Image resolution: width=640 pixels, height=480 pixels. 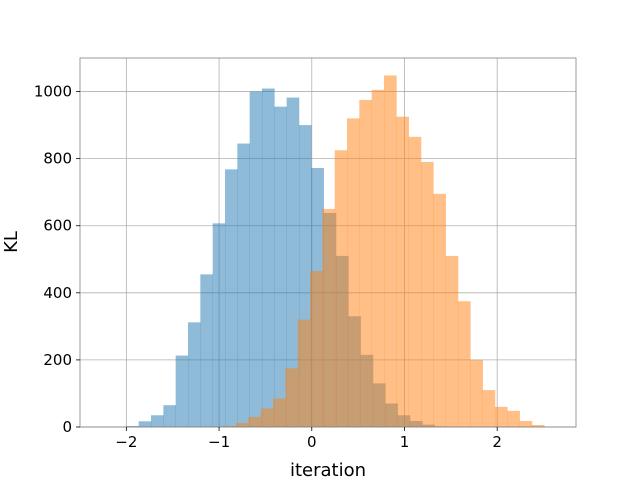 What do you see at coordinates (53, 92) in the screenshot?
I see `y-tick-label-5: 1000` at bounding box center [53, 92].